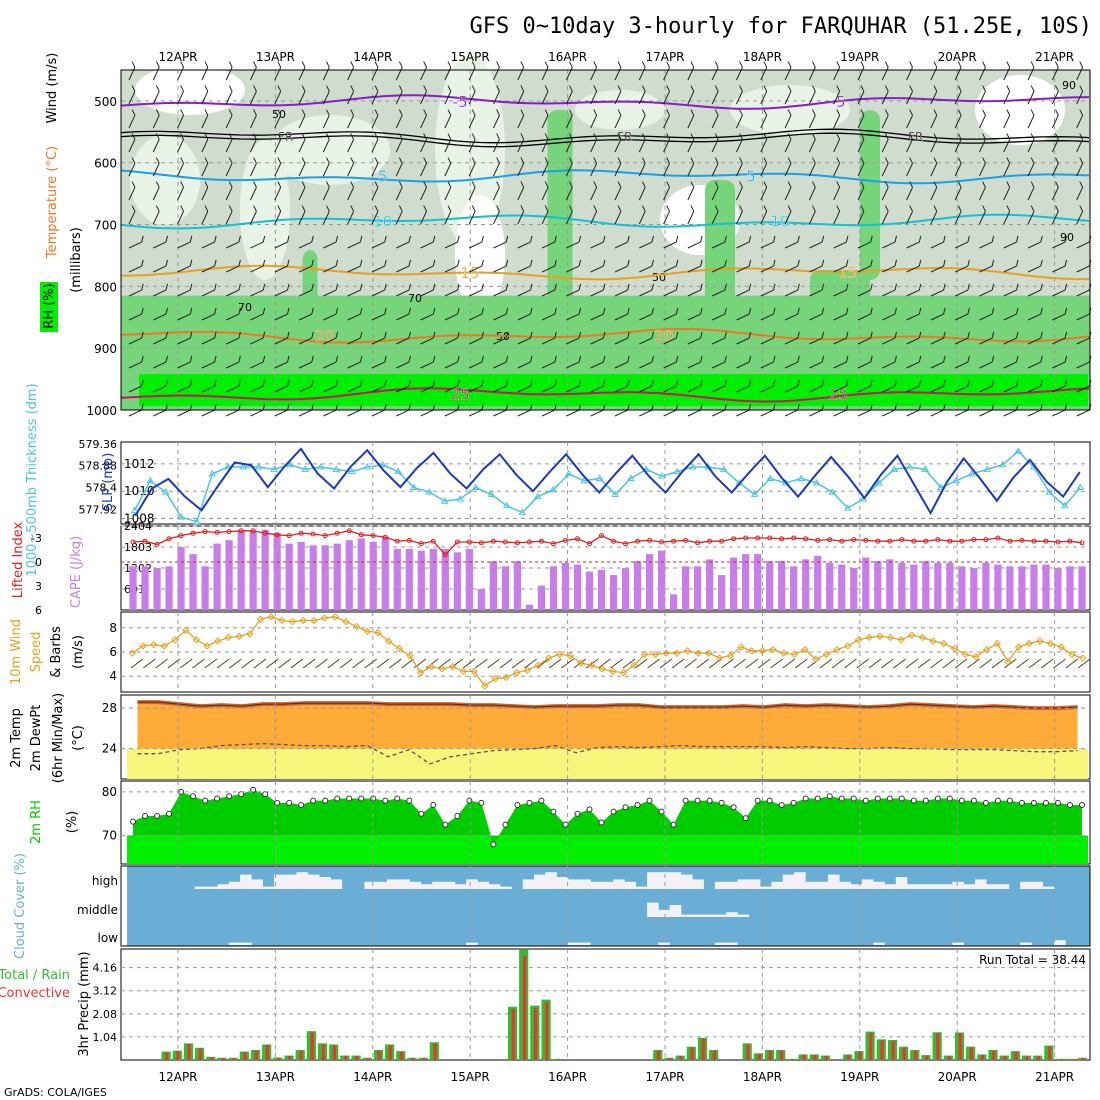 The width and height of the screenshot is (1100, 1100). Describe the element at coordinates (16, 652) in the screenshot. I see `ylabel-wind10-a: 10m Wind` at that location.